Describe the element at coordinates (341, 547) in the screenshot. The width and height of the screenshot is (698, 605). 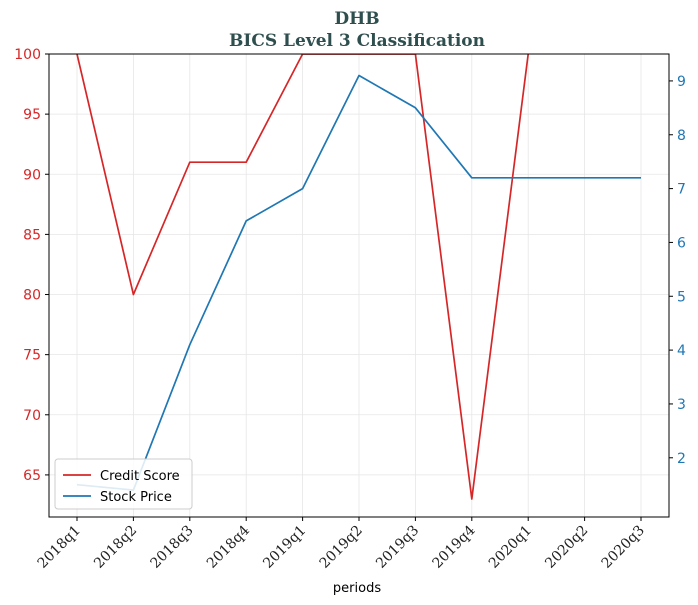
I see `x-tick-label: 2019q2` at that location.